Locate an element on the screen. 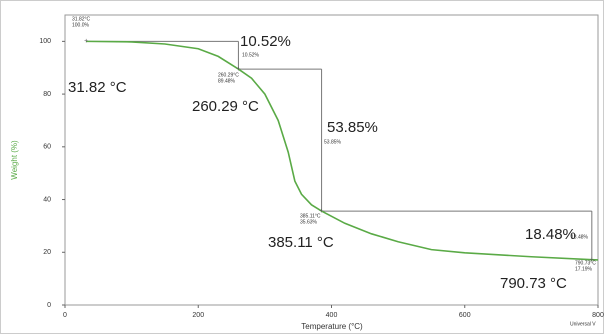  point-label: 100.0% is located at coordinates (81, 25).